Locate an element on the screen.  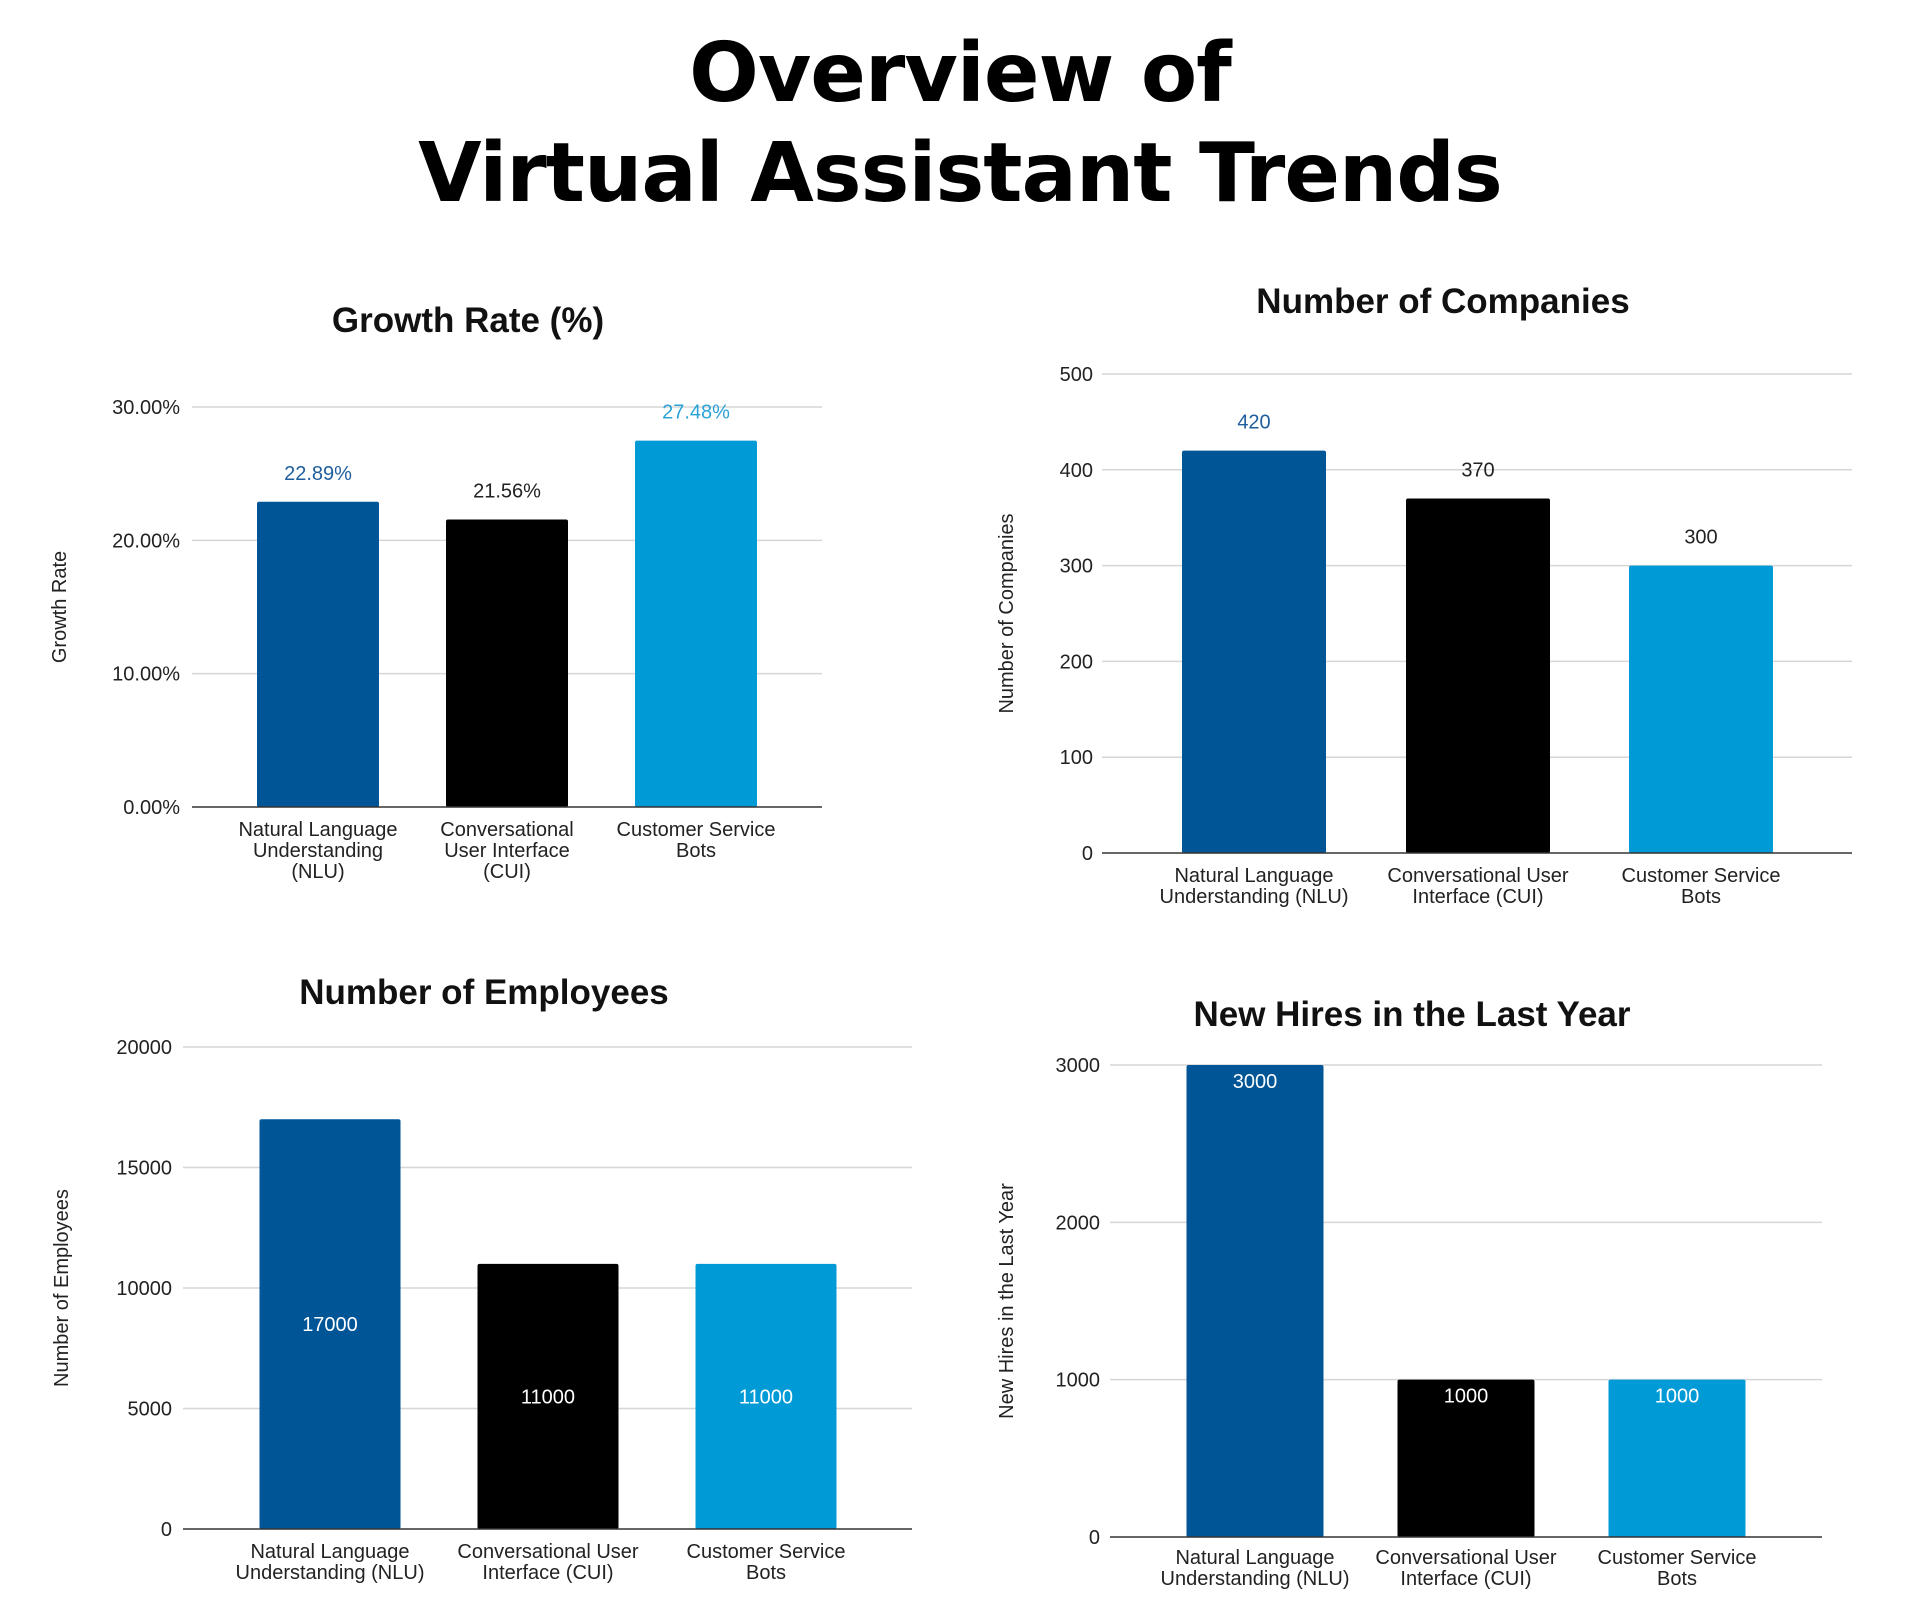
new-hires-y-tick-label: 2000 is located at coordinates (1078, 1223).